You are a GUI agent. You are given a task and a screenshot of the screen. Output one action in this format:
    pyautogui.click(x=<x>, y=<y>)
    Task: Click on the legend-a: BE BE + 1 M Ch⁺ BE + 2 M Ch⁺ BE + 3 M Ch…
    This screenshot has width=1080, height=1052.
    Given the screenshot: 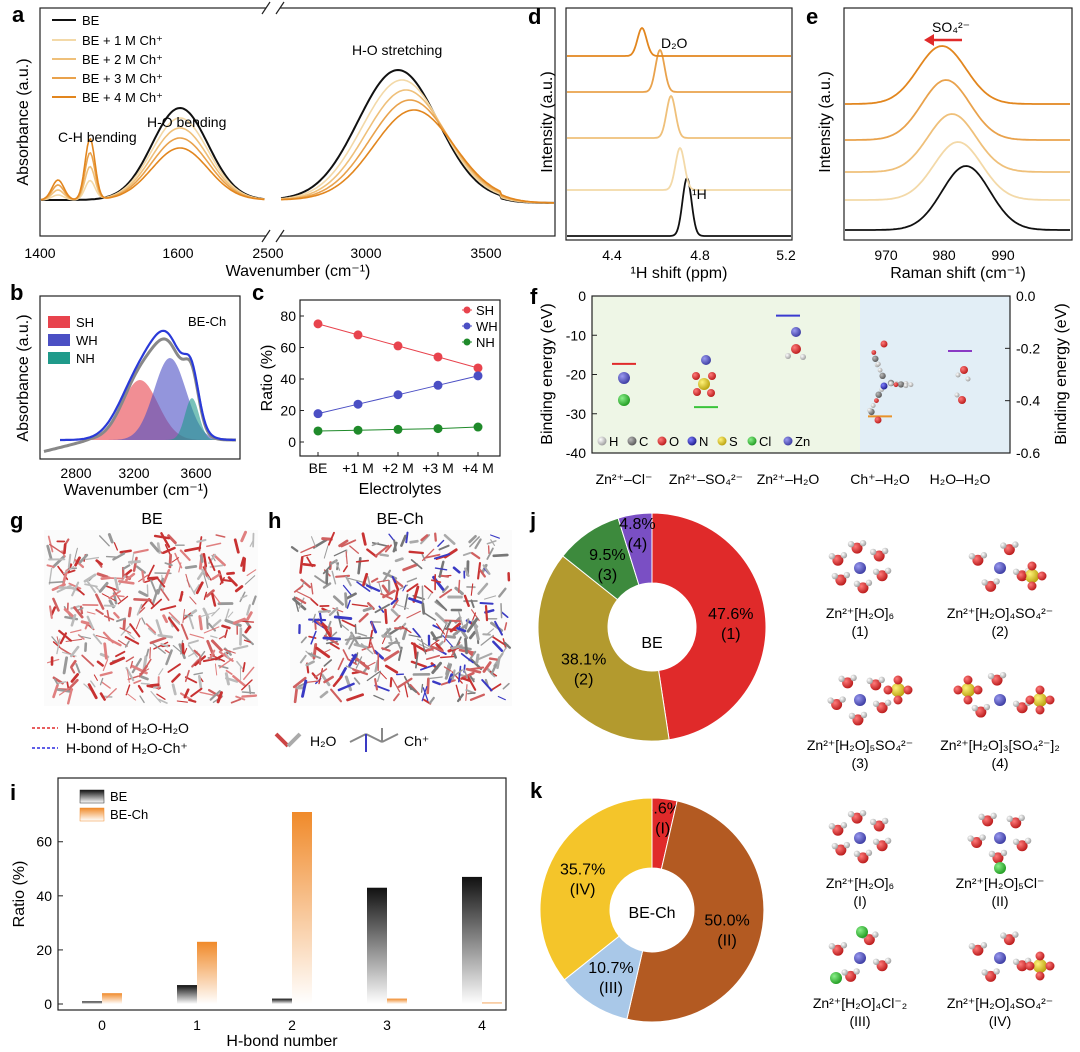 What is the action you would take?
    pyautogui.click(x=107, y=59)
    